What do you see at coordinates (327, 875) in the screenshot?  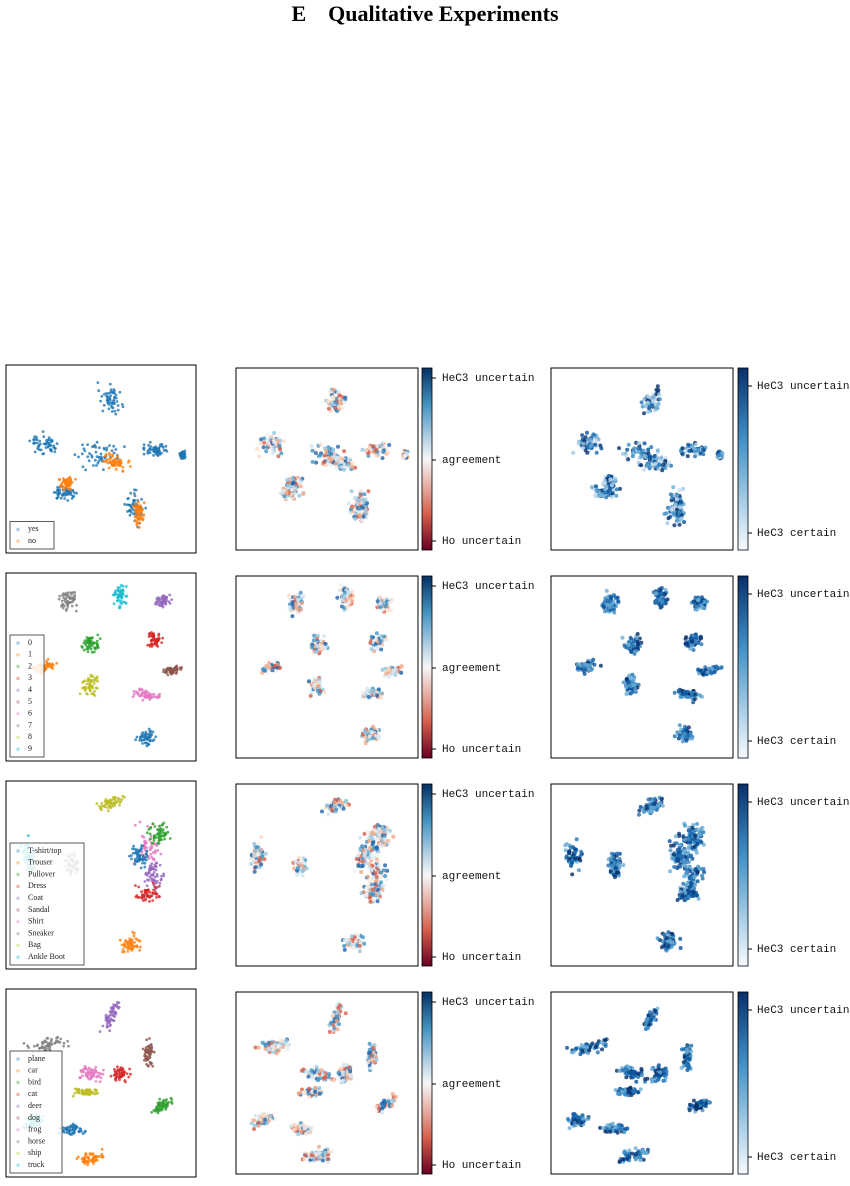 I see `panel-frame` at bounding box center [327, 875].